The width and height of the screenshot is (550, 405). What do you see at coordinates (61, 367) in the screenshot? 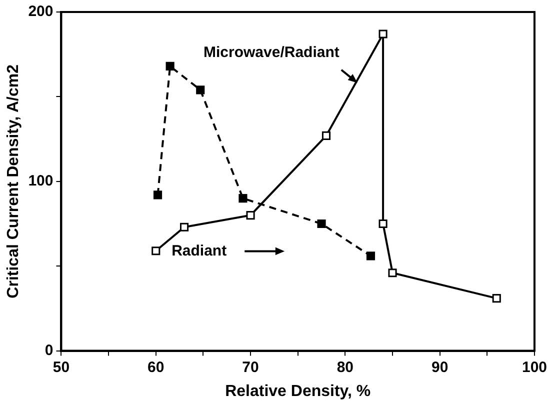
I see `x-tick-label: 50` at bounding box center [61, 367].